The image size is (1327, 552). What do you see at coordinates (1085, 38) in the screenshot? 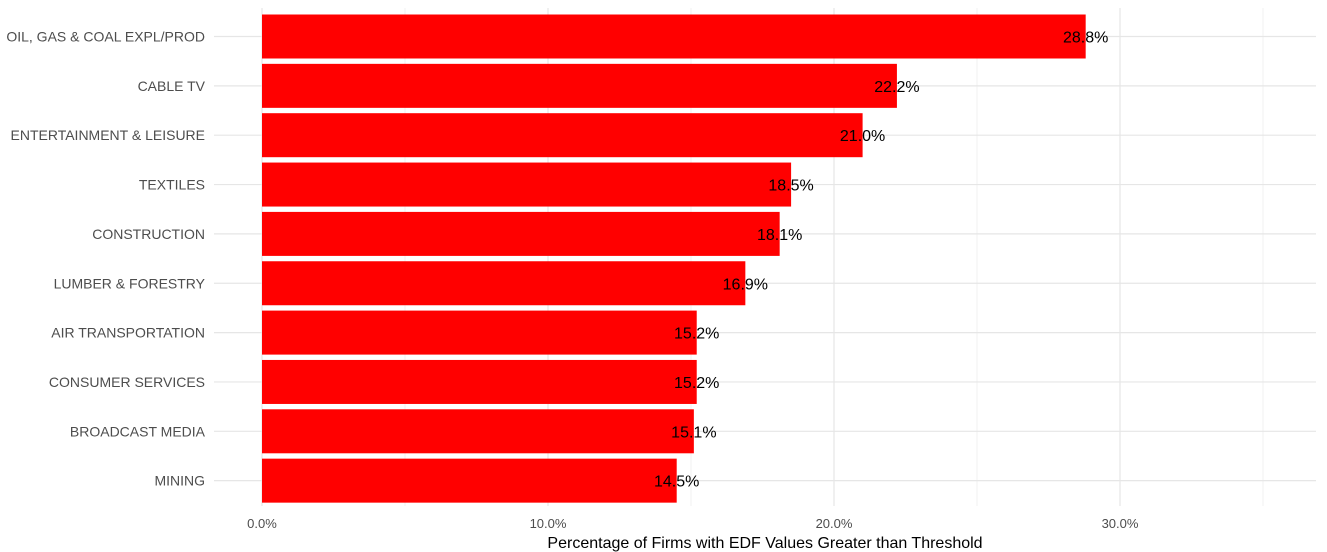
I see `data-label: 28.8%` at bounding box center [1085, 38].